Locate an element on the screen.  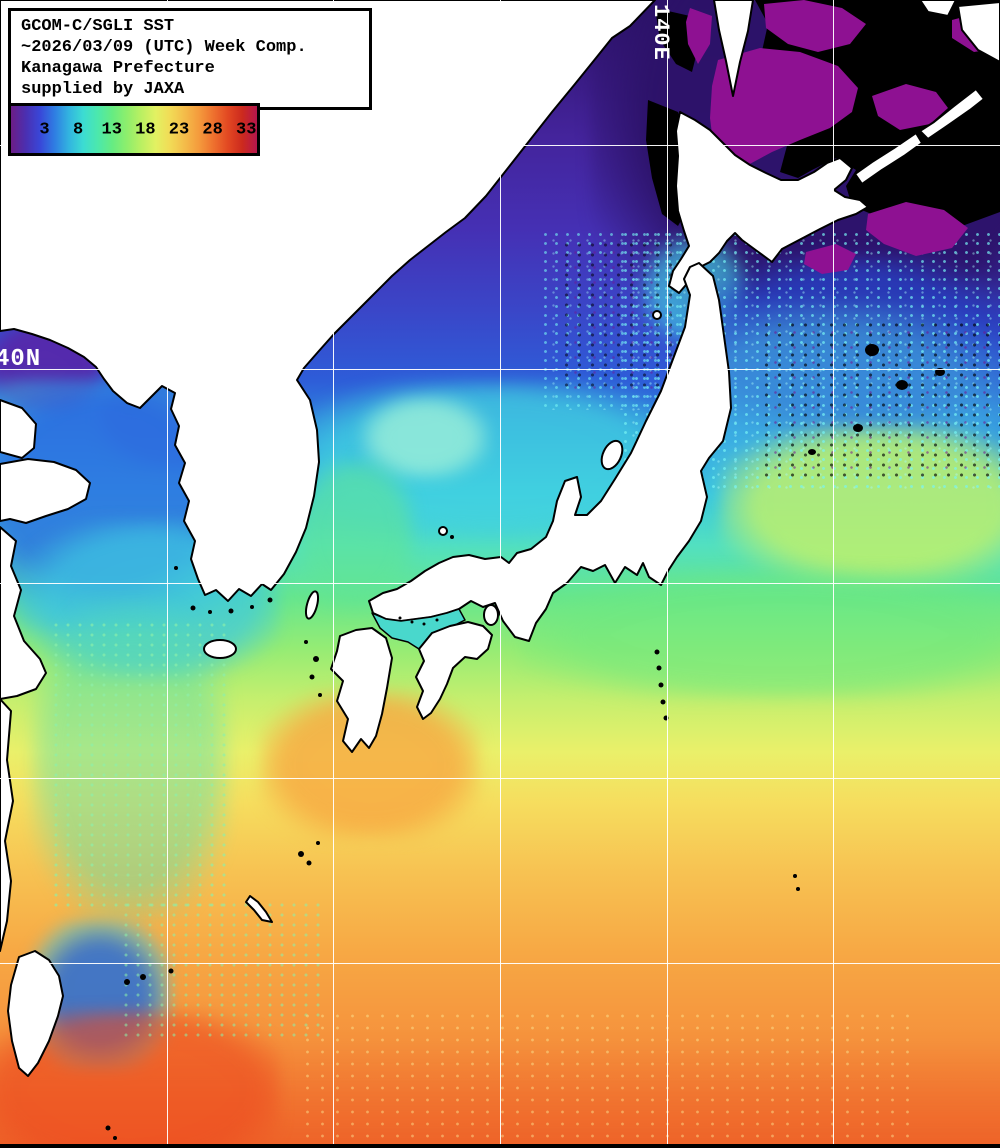
land-sakhalin is located at coordinates (733, 48).